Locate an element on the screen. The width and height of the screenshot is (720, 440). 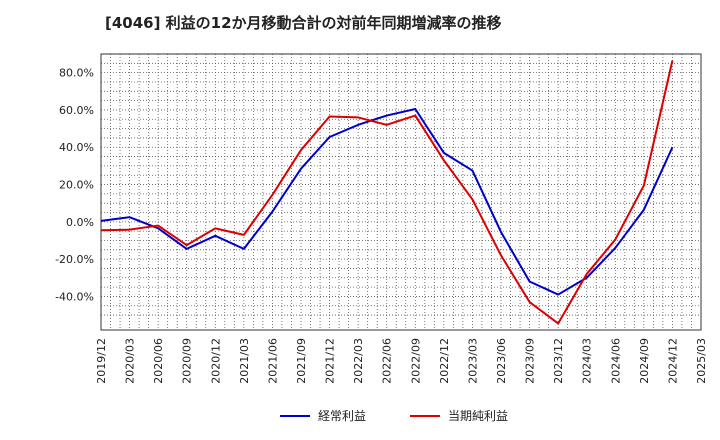
x-tick-label: 2023/03 is located at coordinates (472, 361).